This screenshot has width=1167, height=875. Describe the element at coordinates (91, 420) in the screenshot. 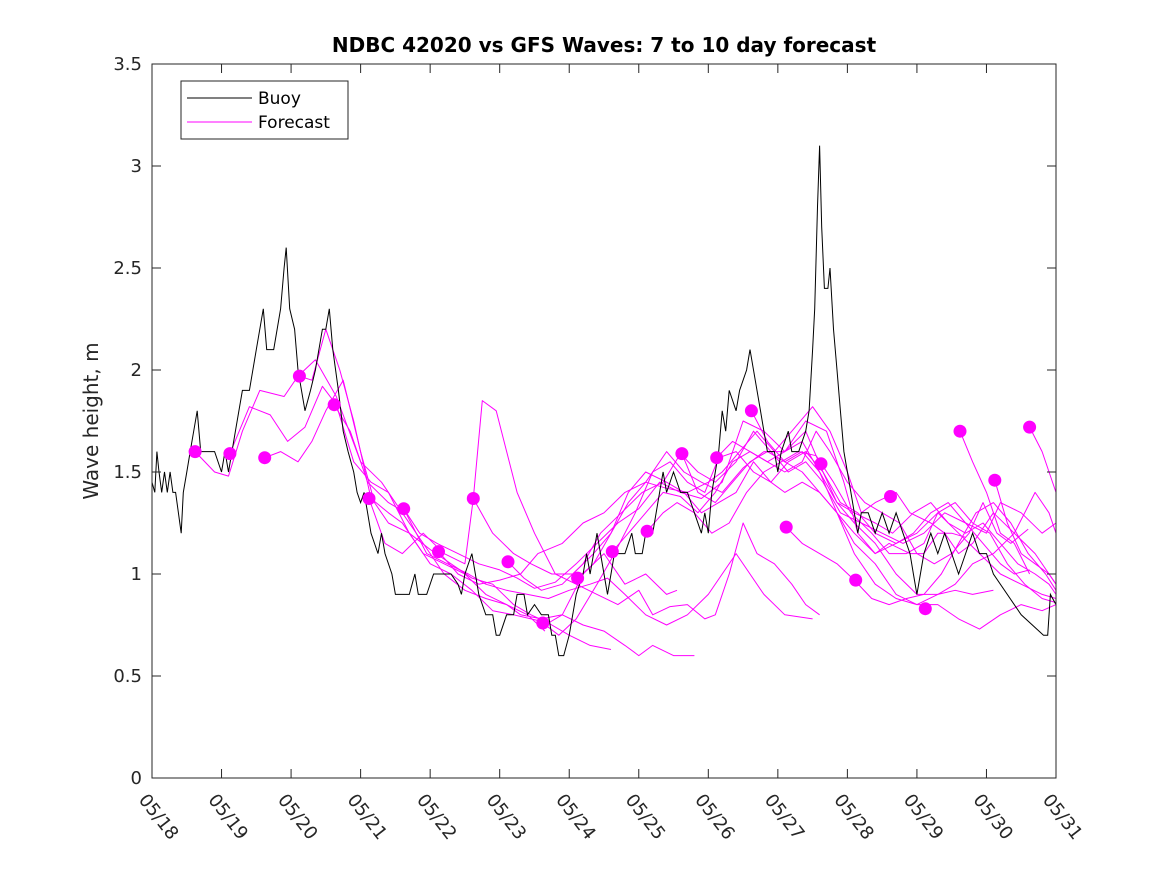

I see `y-axis-label: Wave height, m` at that location.